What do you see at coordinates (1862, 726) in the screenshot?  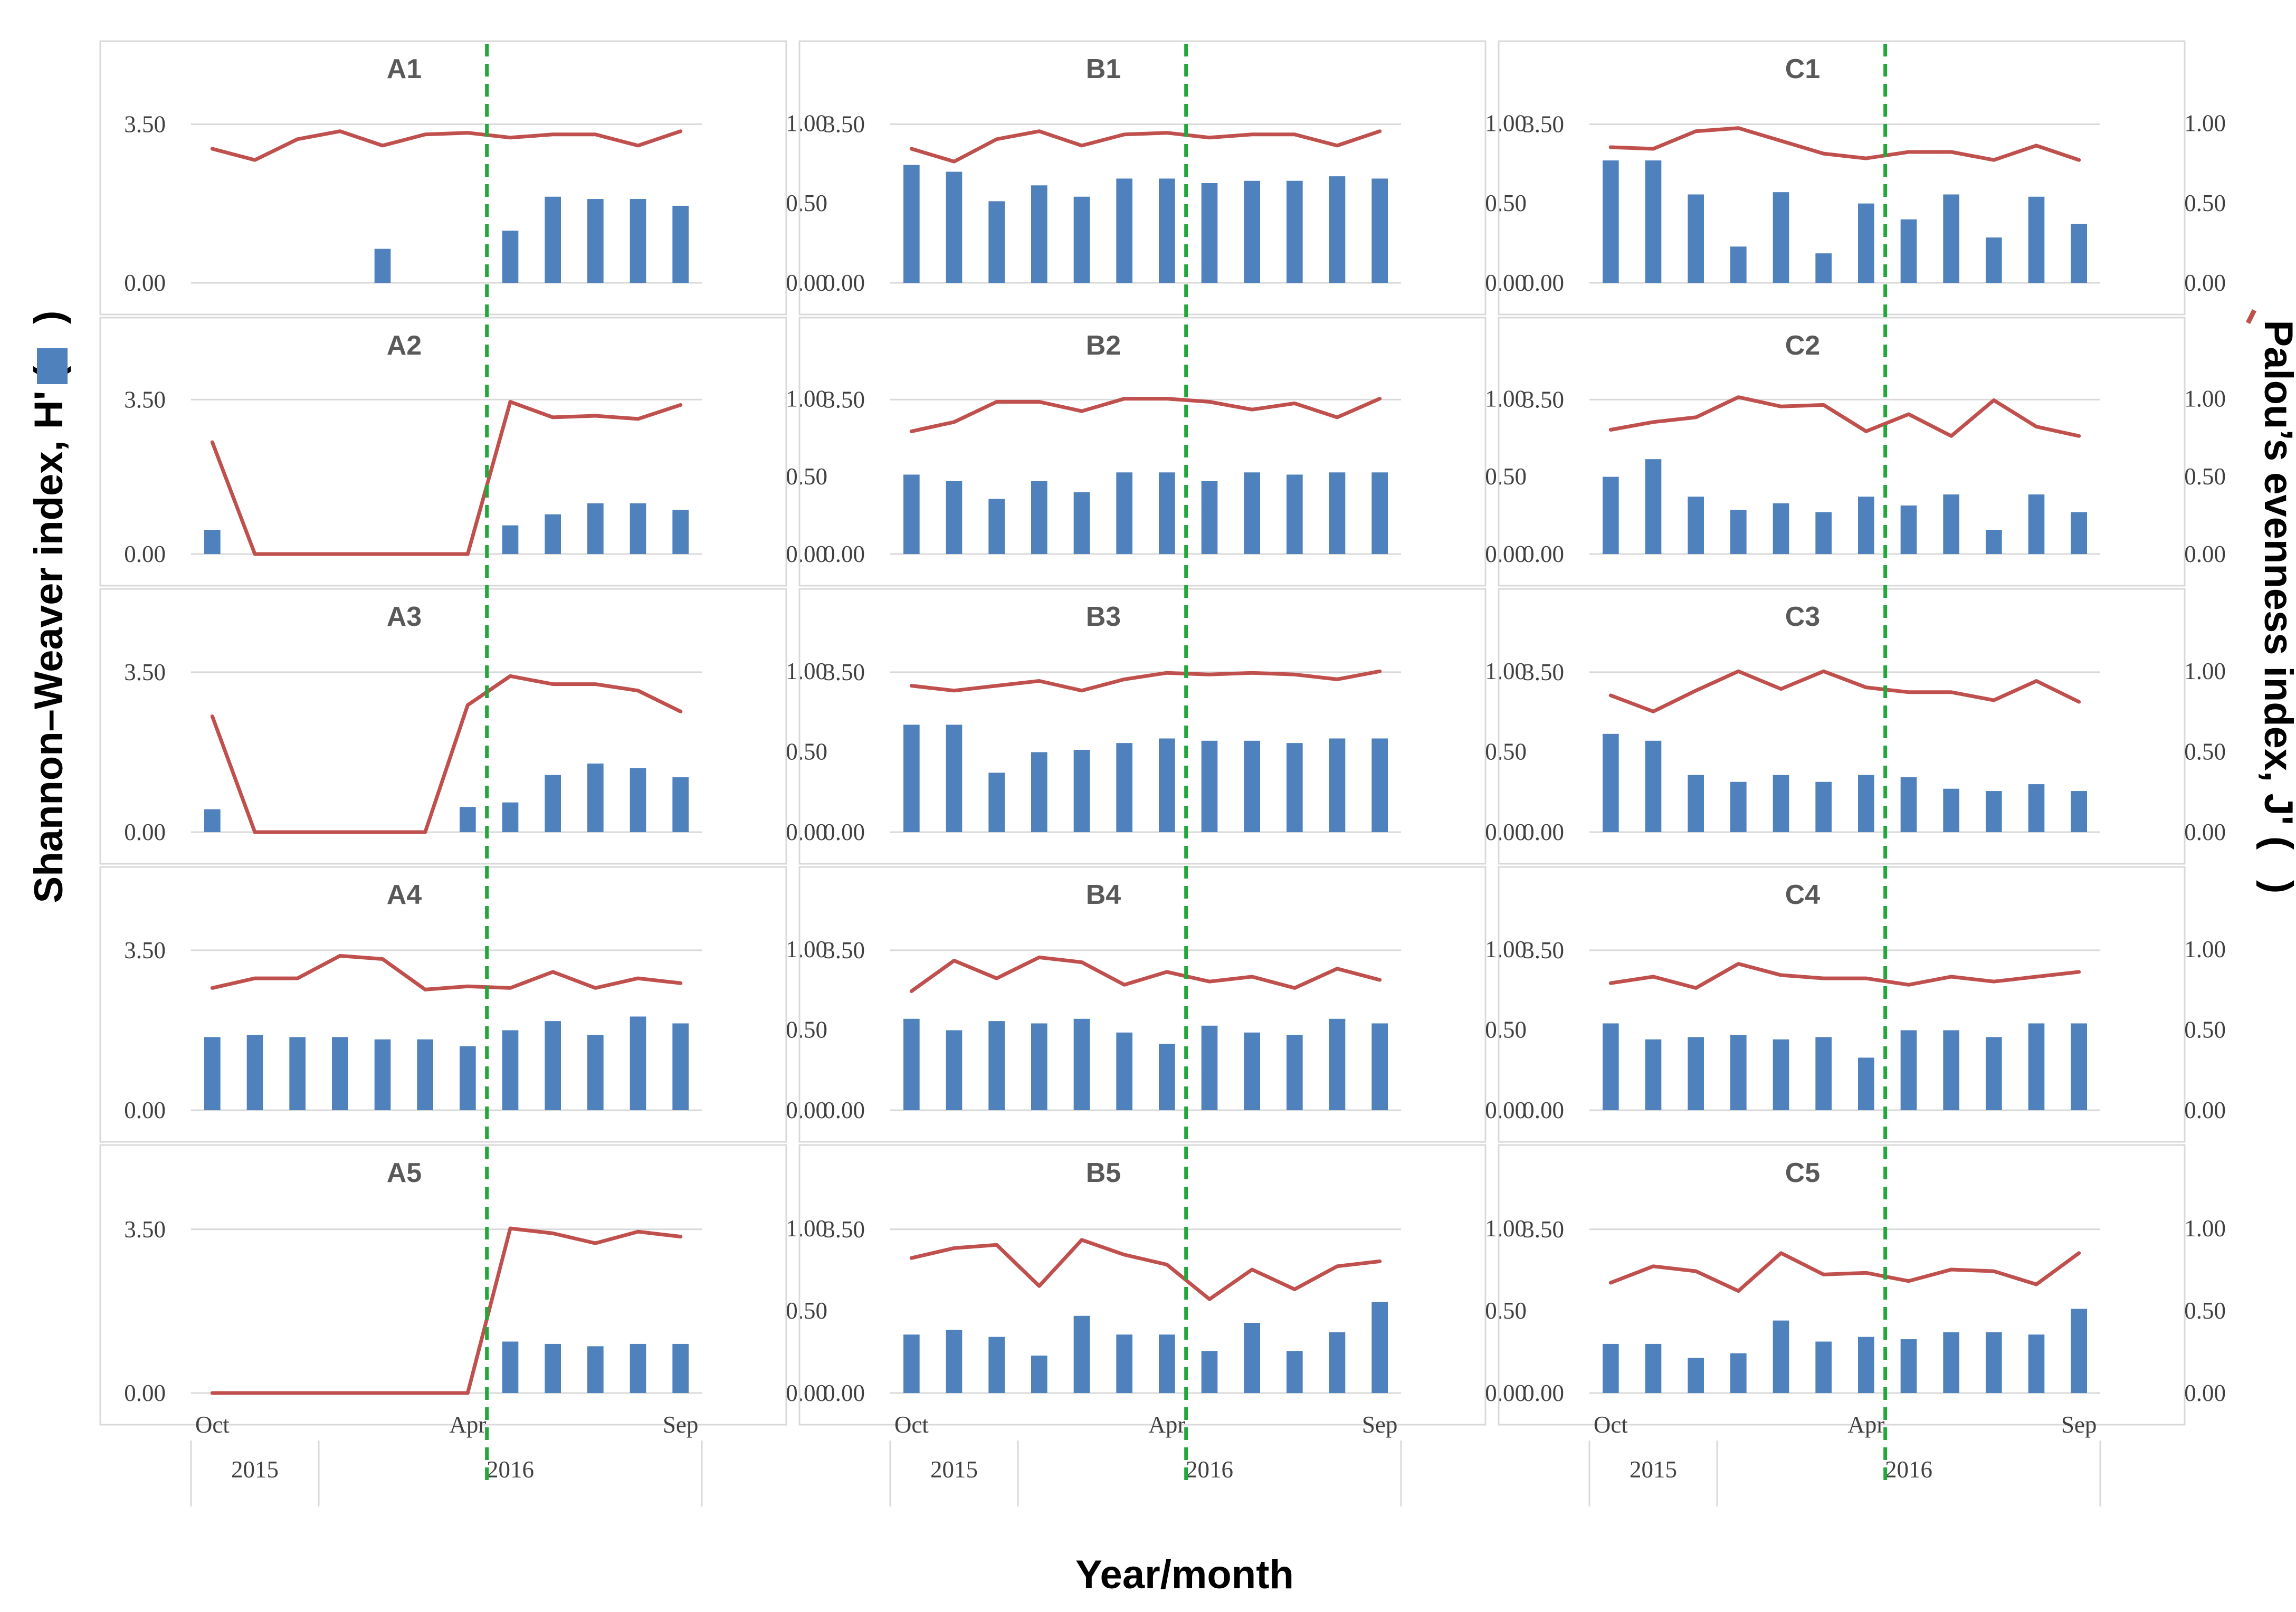 I see `panel-c3: C3 0.00 3.50 0.00 0.50 1.00` at bounding box center [1862, 726].